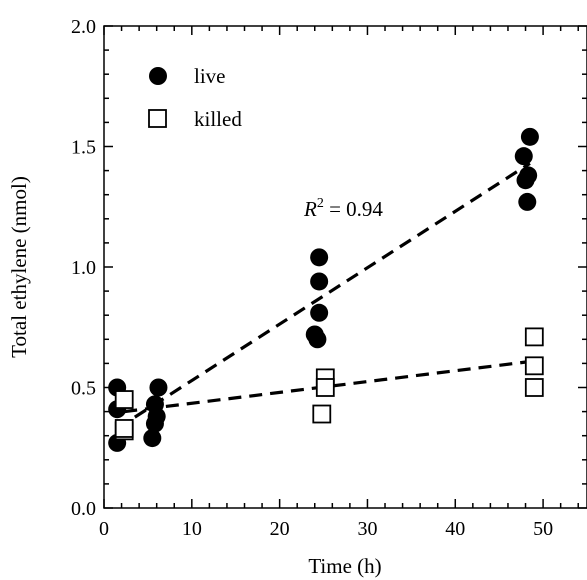 The width and height of the screenshot is (587, 580). Describe the element at coordinates (210, 76) in the screenshot. I see `legend-label-live: live` at that location.